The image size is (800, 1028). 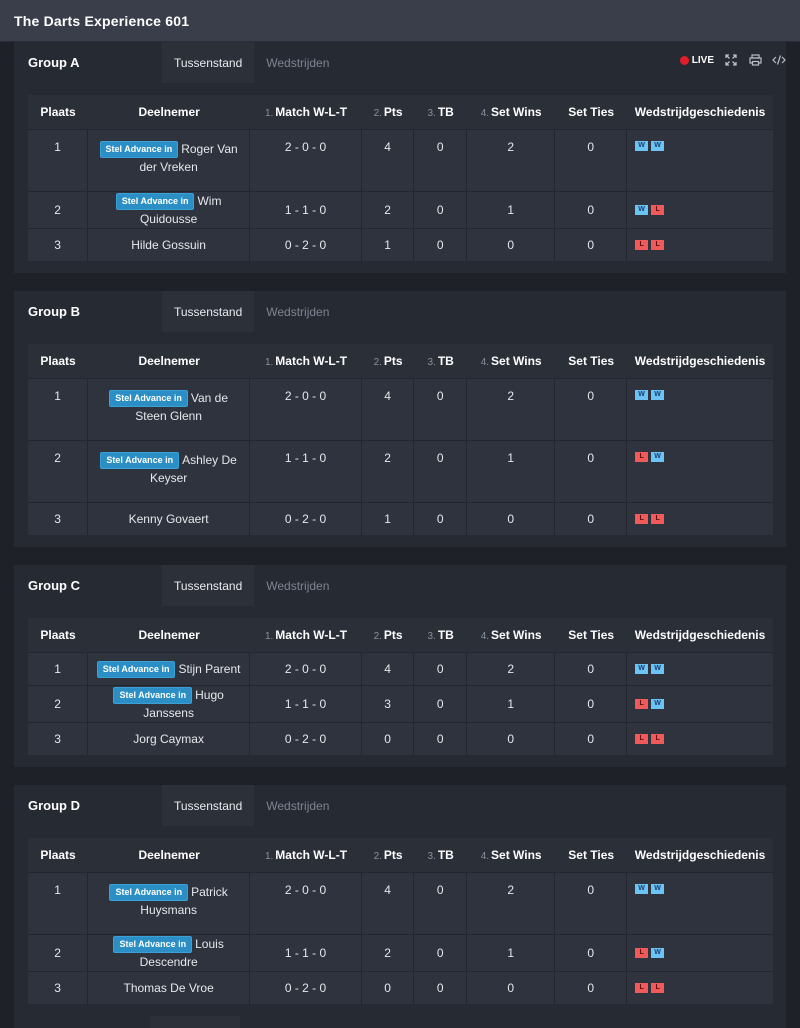 I want to click on live-indicator: LIVE, so click(x=696, y=60).